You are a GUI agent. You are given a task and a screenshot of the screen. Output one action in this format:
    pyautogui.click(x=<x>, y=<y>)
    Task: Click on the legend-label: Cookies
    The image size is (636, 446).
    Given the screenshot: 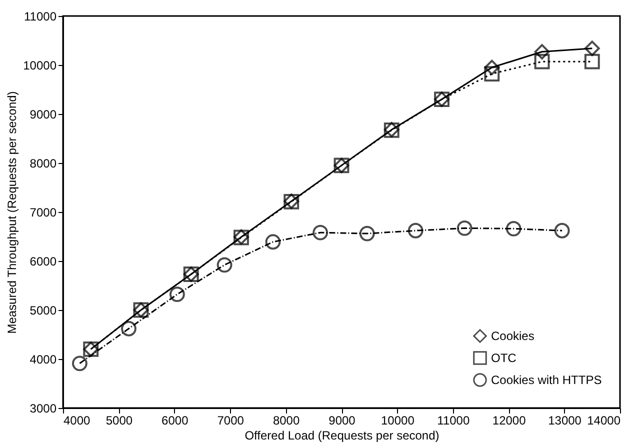 What is the action you would take?
    pyautogui.click(x=512, y=336)
    